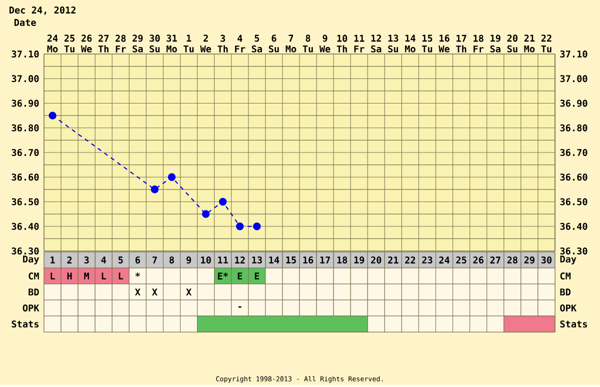  I want to click on y-tick-label: CM, so click(33, 276).